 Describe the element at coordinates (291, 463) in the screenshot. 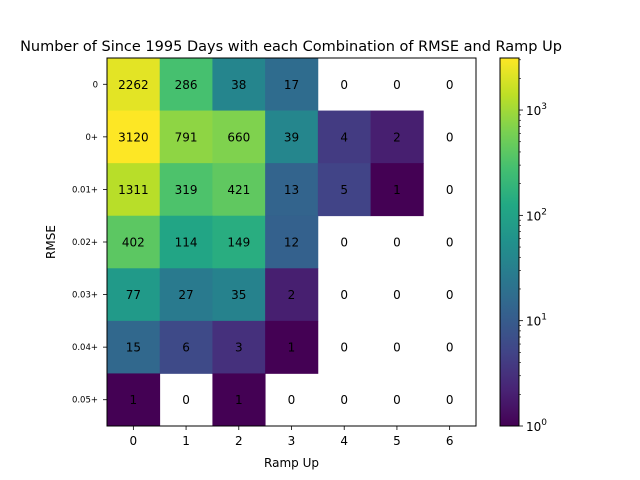

I see `x-axis-label: Ramp Up` at that location.